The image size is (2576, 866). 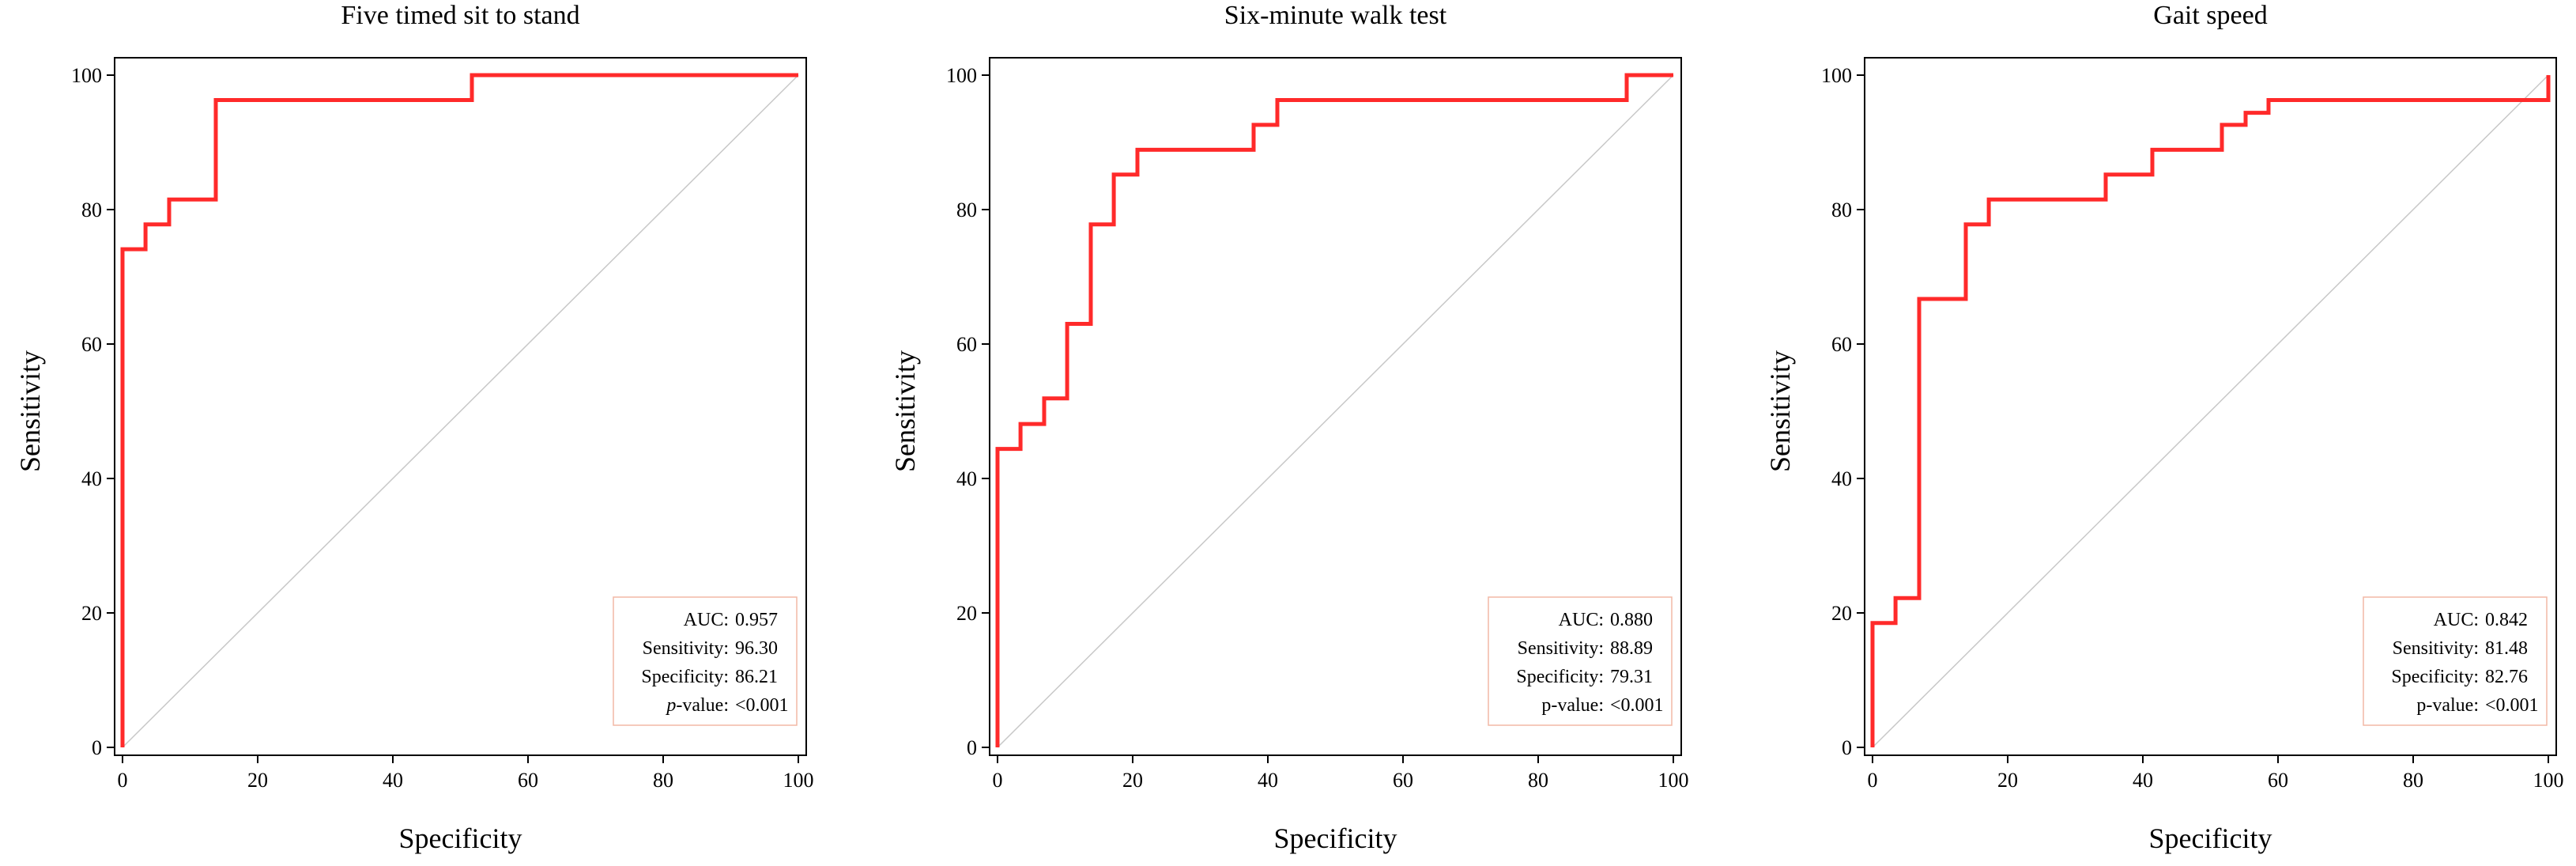 What do you see at coordinates (1632, 677) in the screenshot?
I see `legend-value-specificity: 79.31` at bounding box center [1632, 677].